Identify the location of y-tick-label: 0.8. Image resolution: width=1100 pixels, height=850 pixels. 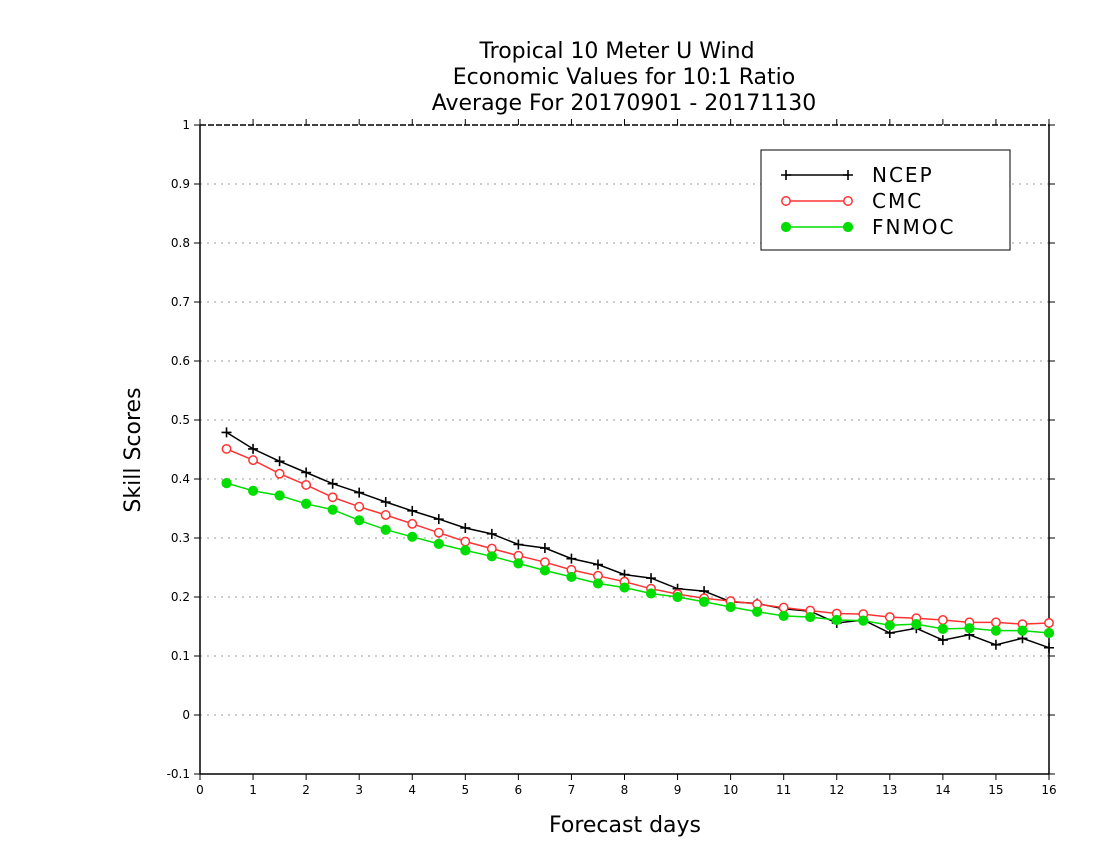
(180, 243).